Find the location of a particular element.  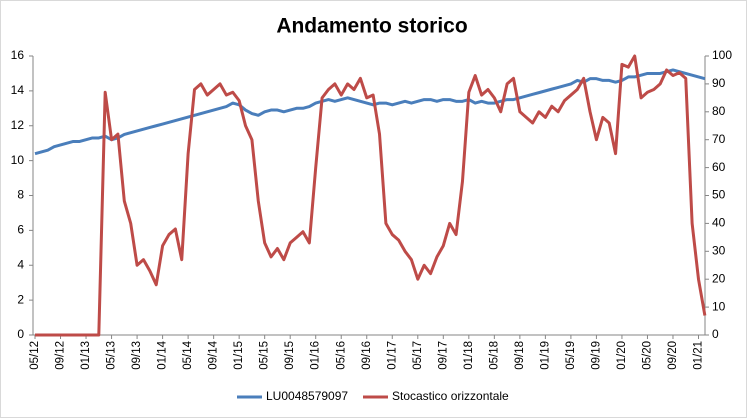

x-tick-label: 01/14 is located at coordinates (163, 354).